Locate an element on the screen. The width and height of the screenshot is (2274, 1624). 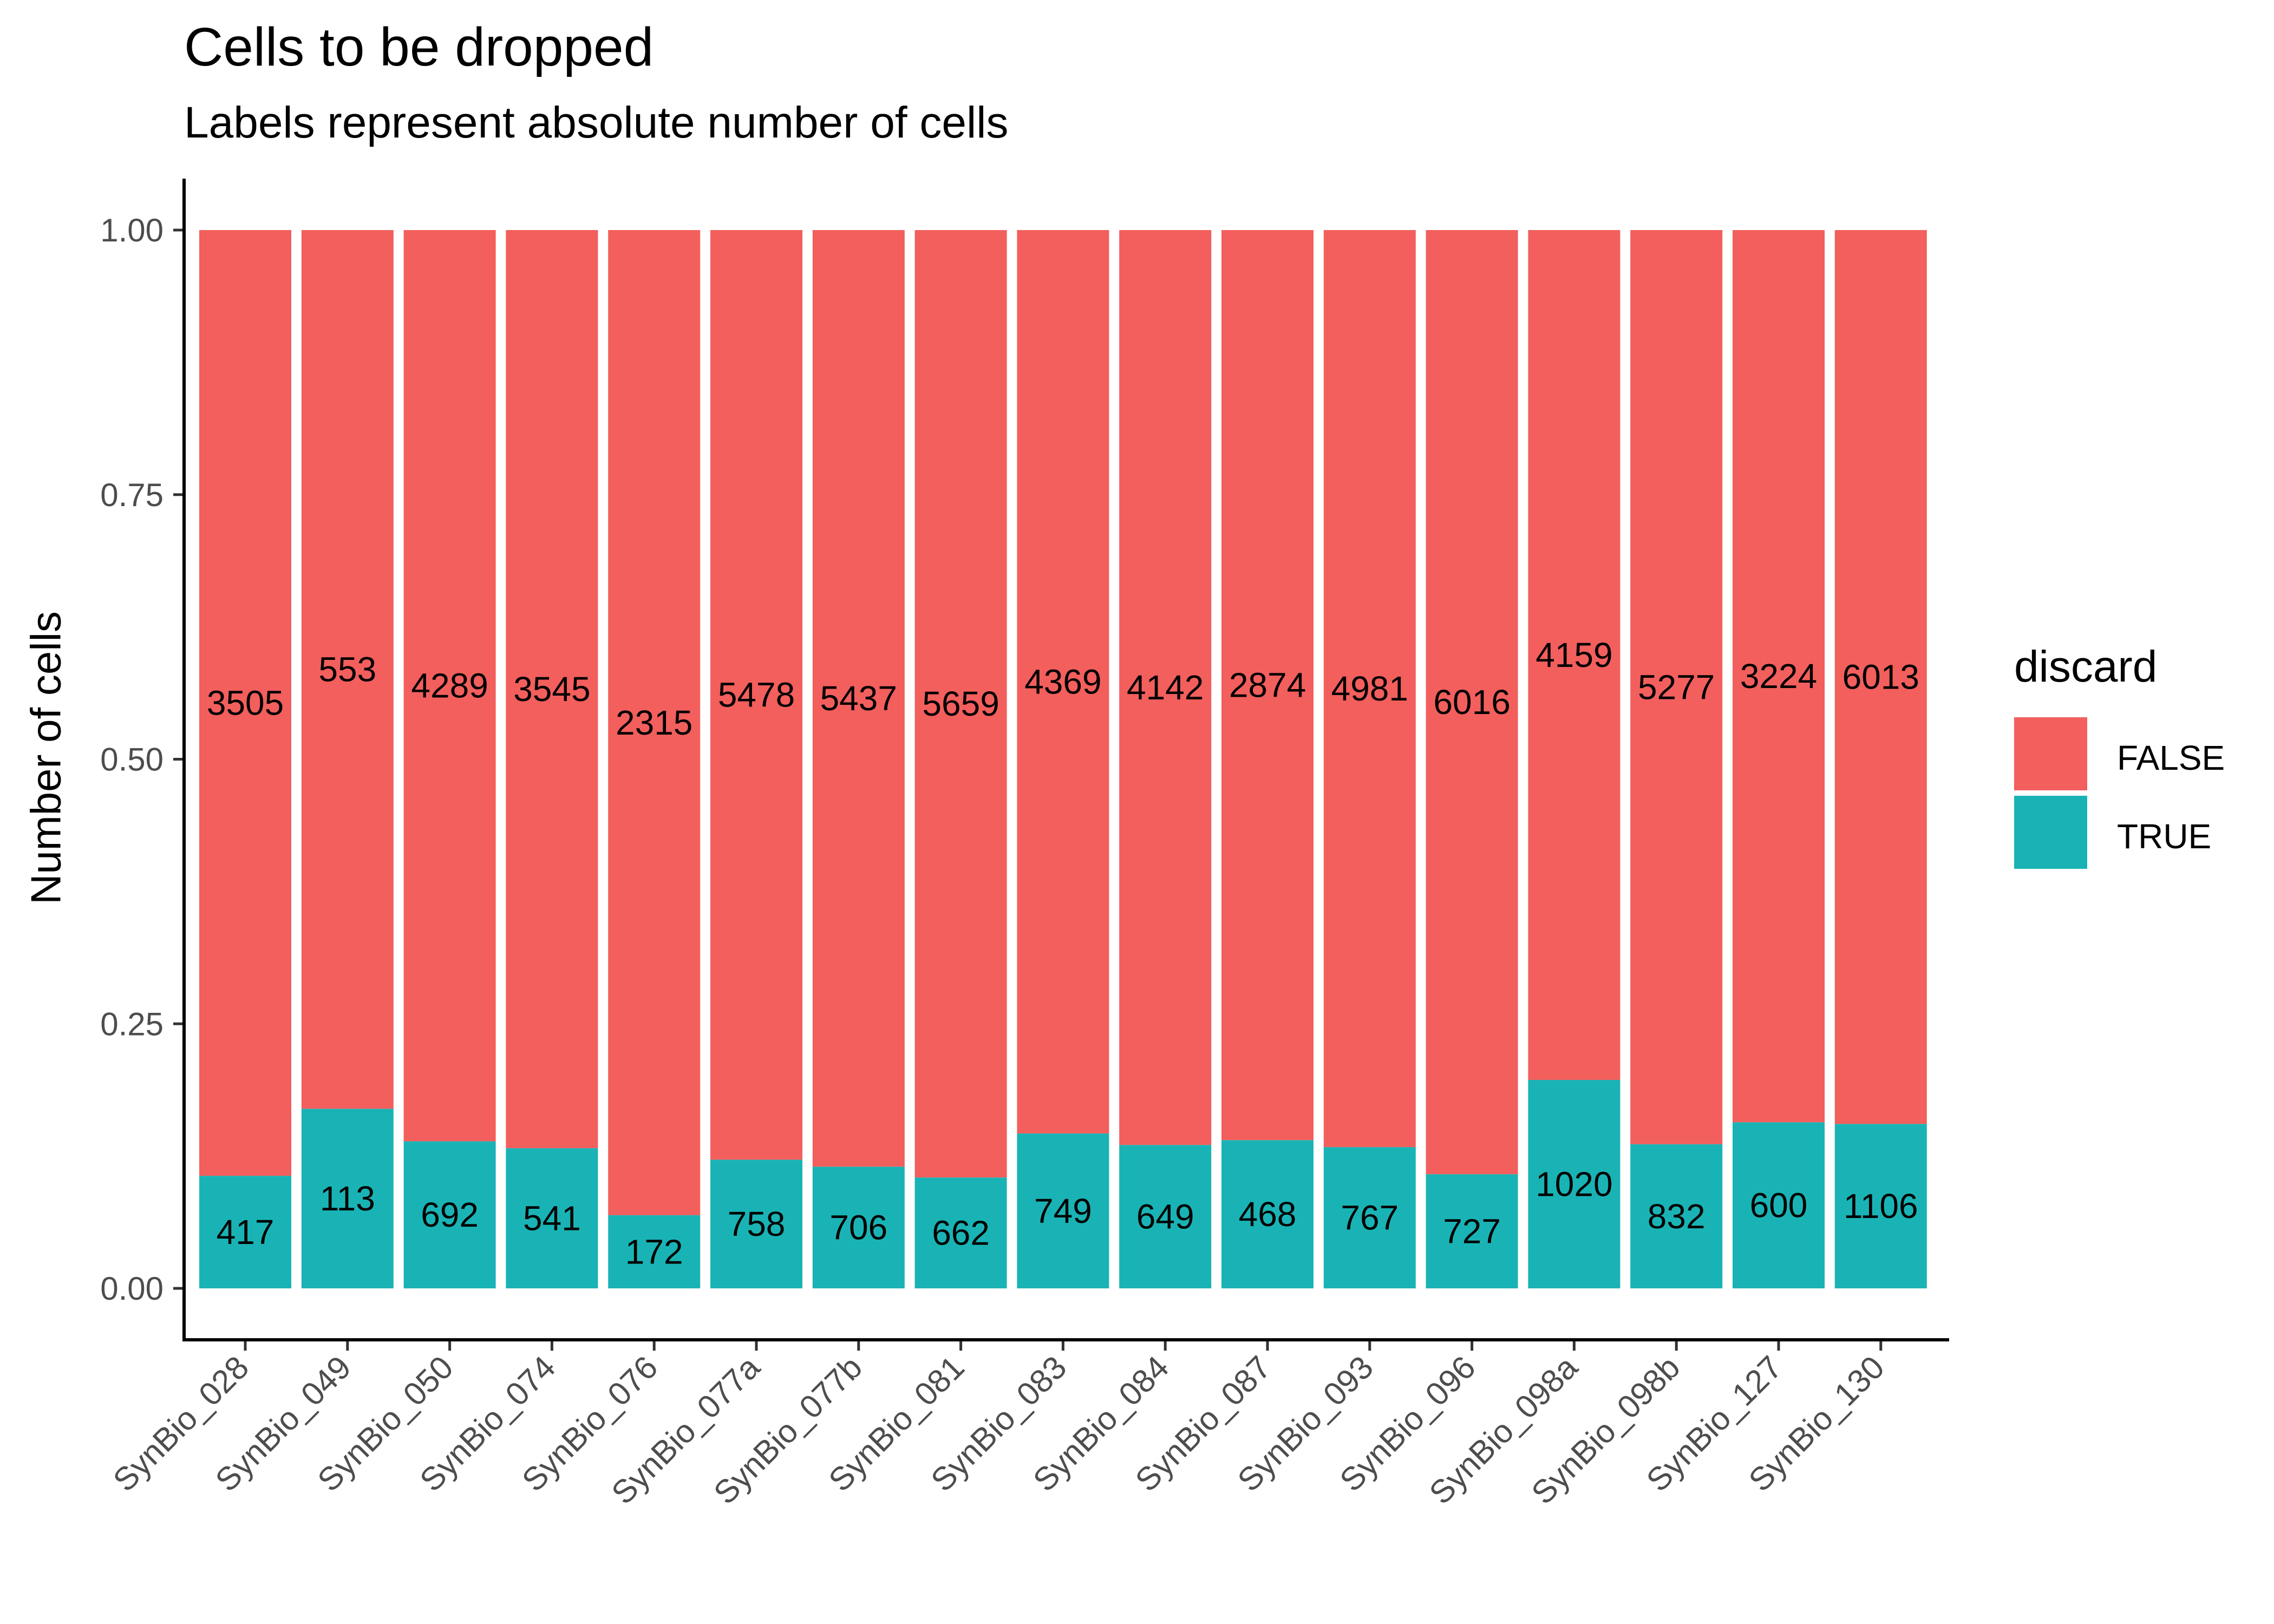
data-label-true-SynBio_076: 172 is located at coordinates (654, 1251).